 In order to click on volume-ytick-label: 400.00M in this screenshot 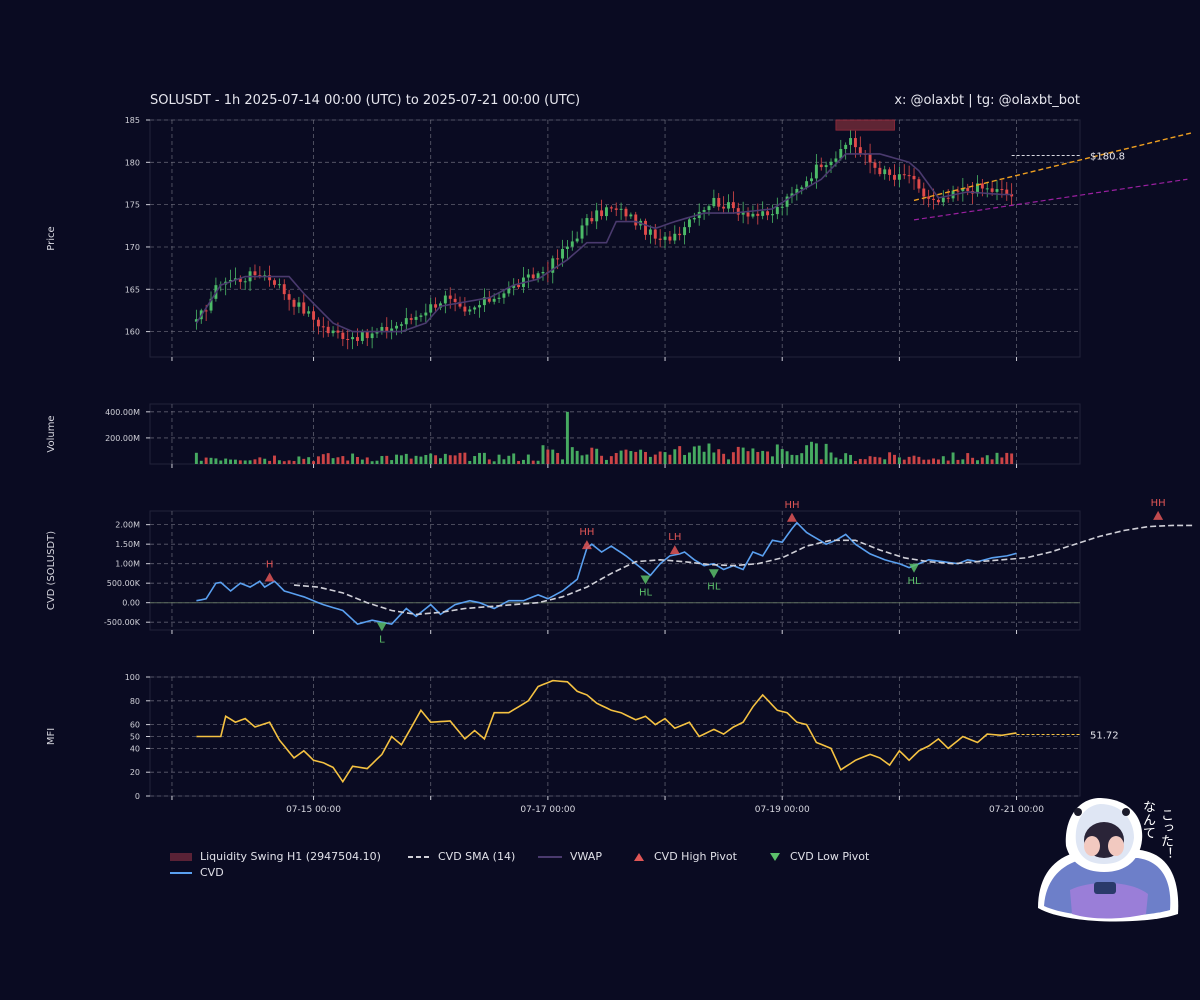, I will do `click(122, 412)`.